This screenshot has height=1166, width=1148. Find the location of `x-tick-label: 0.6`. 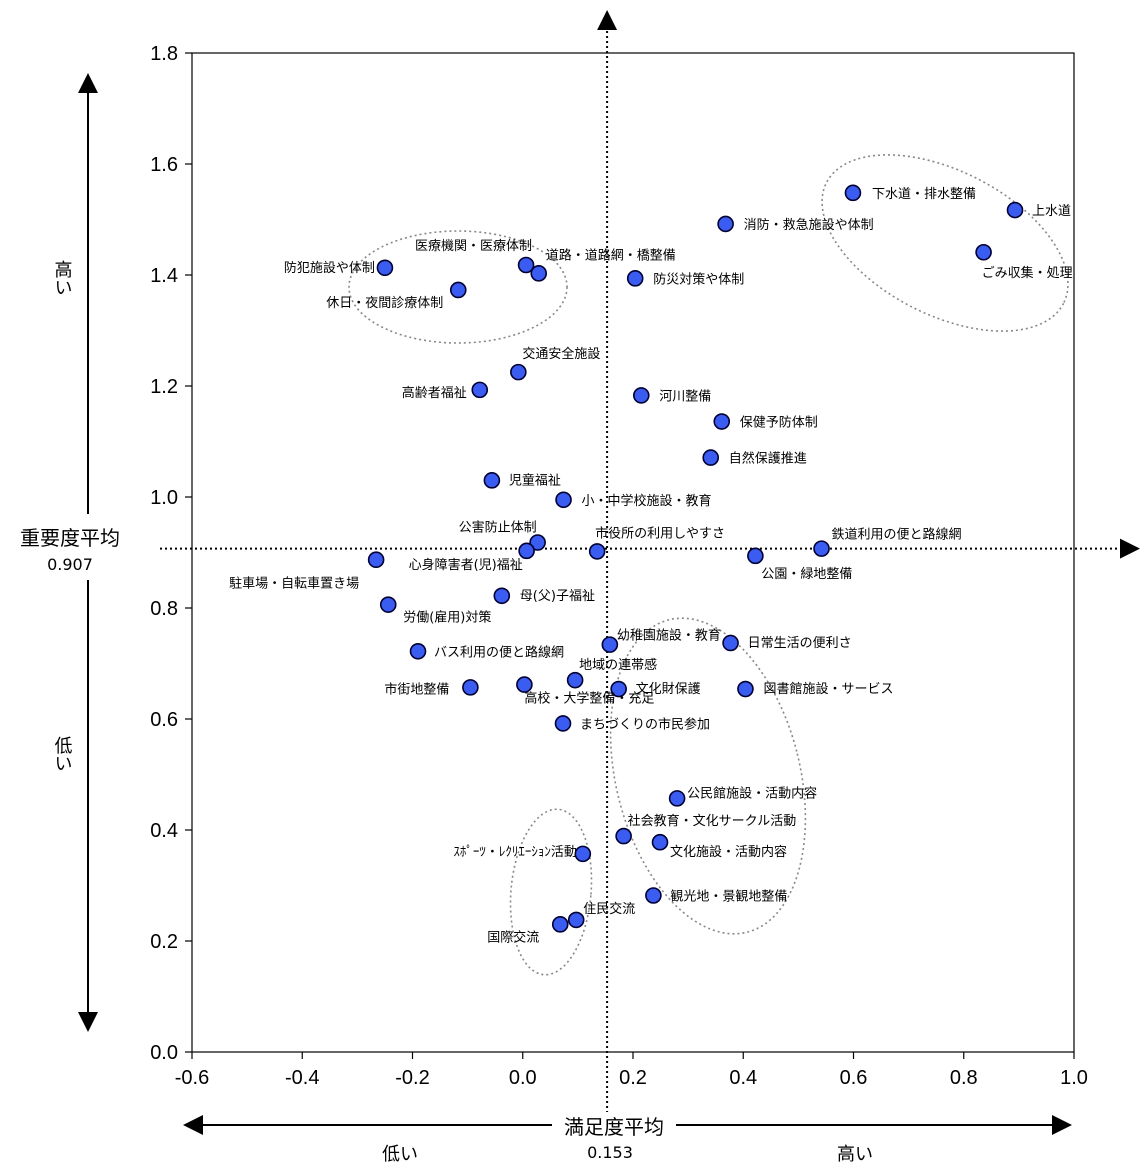

x-tick-label: 0.6 is located at coordinates (854, 1078).